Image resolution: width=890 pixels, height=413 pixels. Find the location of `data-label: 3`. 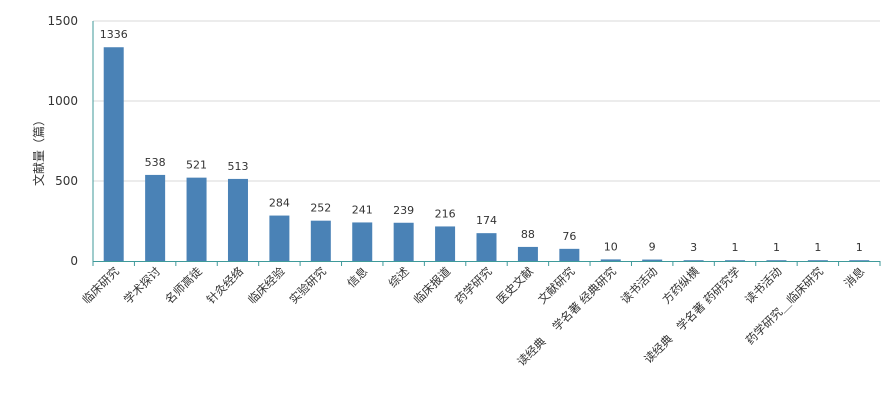

data-label: 3 is located at coordinates (693, 247).